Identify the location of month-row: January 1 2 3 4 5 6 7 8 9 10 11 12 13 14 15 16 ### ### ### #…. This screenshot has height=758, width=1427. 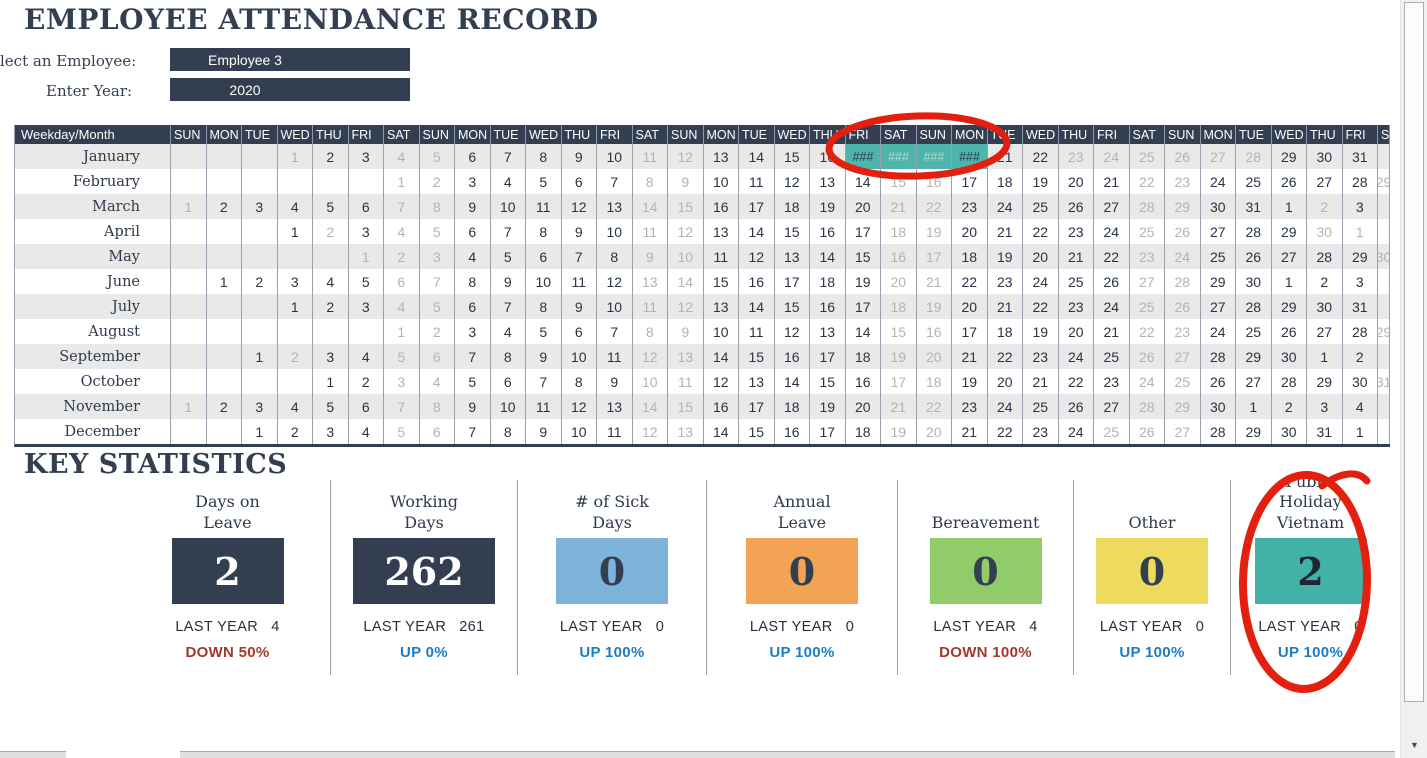
(702, 156).